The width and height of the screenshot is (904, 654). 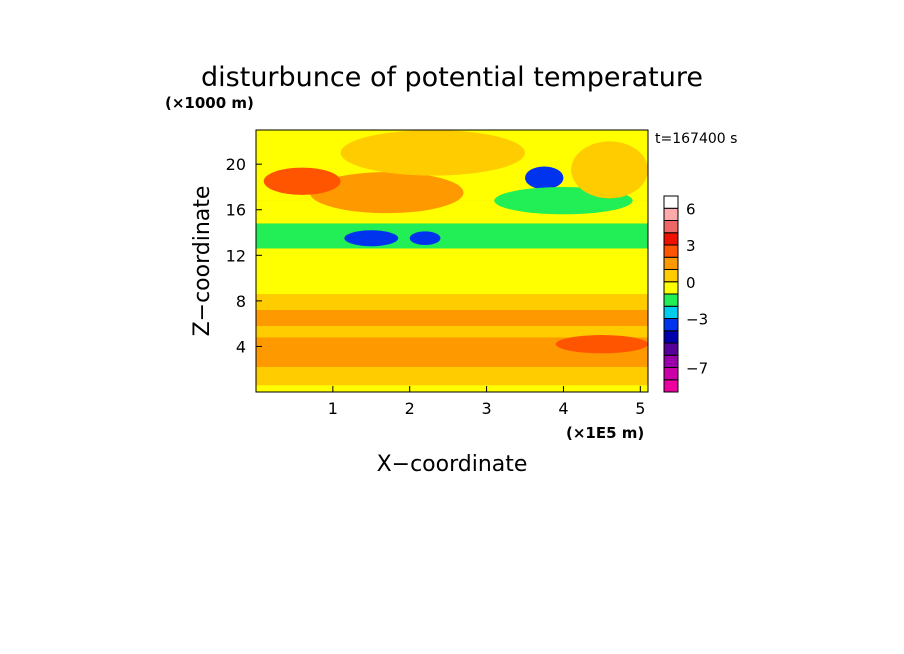 What do you see at coordinates (486, 408) in the screenshot?
I see `x-tick-label-2: 3` at bounding box center [486, 408].